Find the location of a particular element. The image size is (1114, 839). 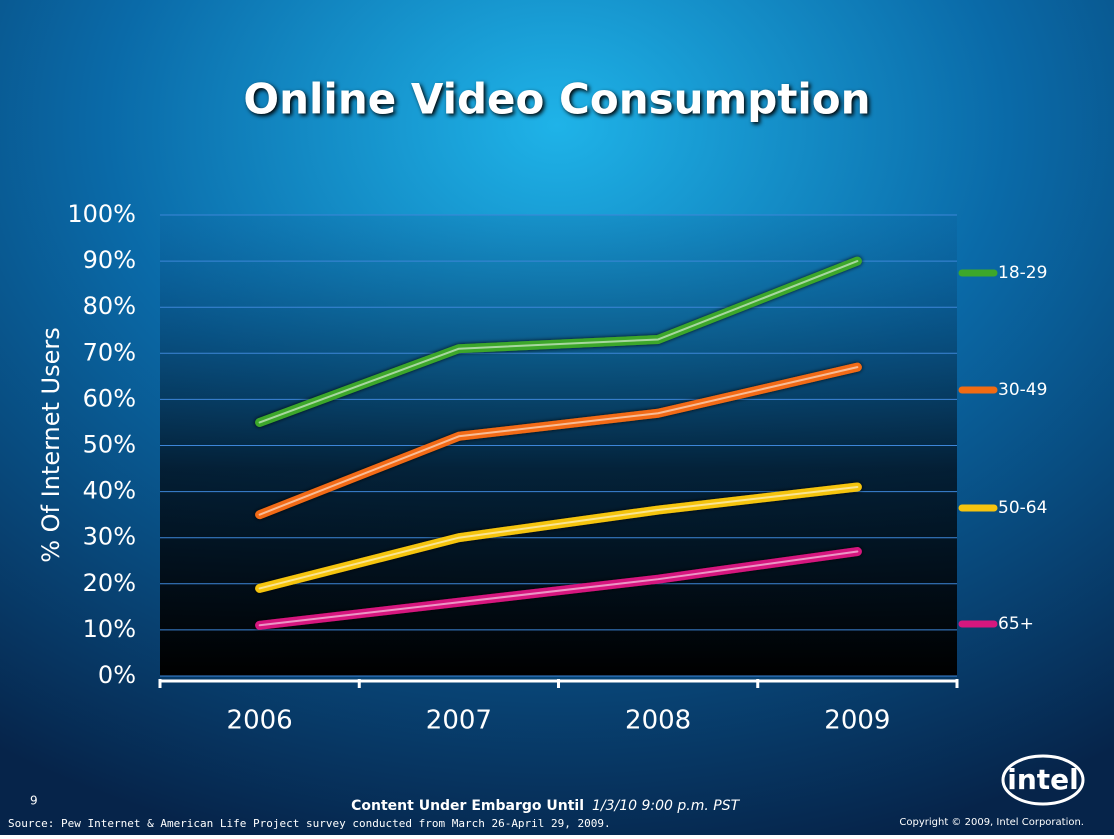

copyright: Copyright © 2009, Intel Corporation. is located at coordinates (991, 822).